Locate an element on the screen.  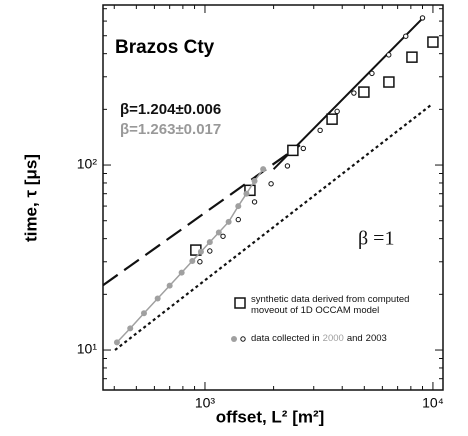
annotation: β=1.263±0.017 is located at coordinates (170, 129).